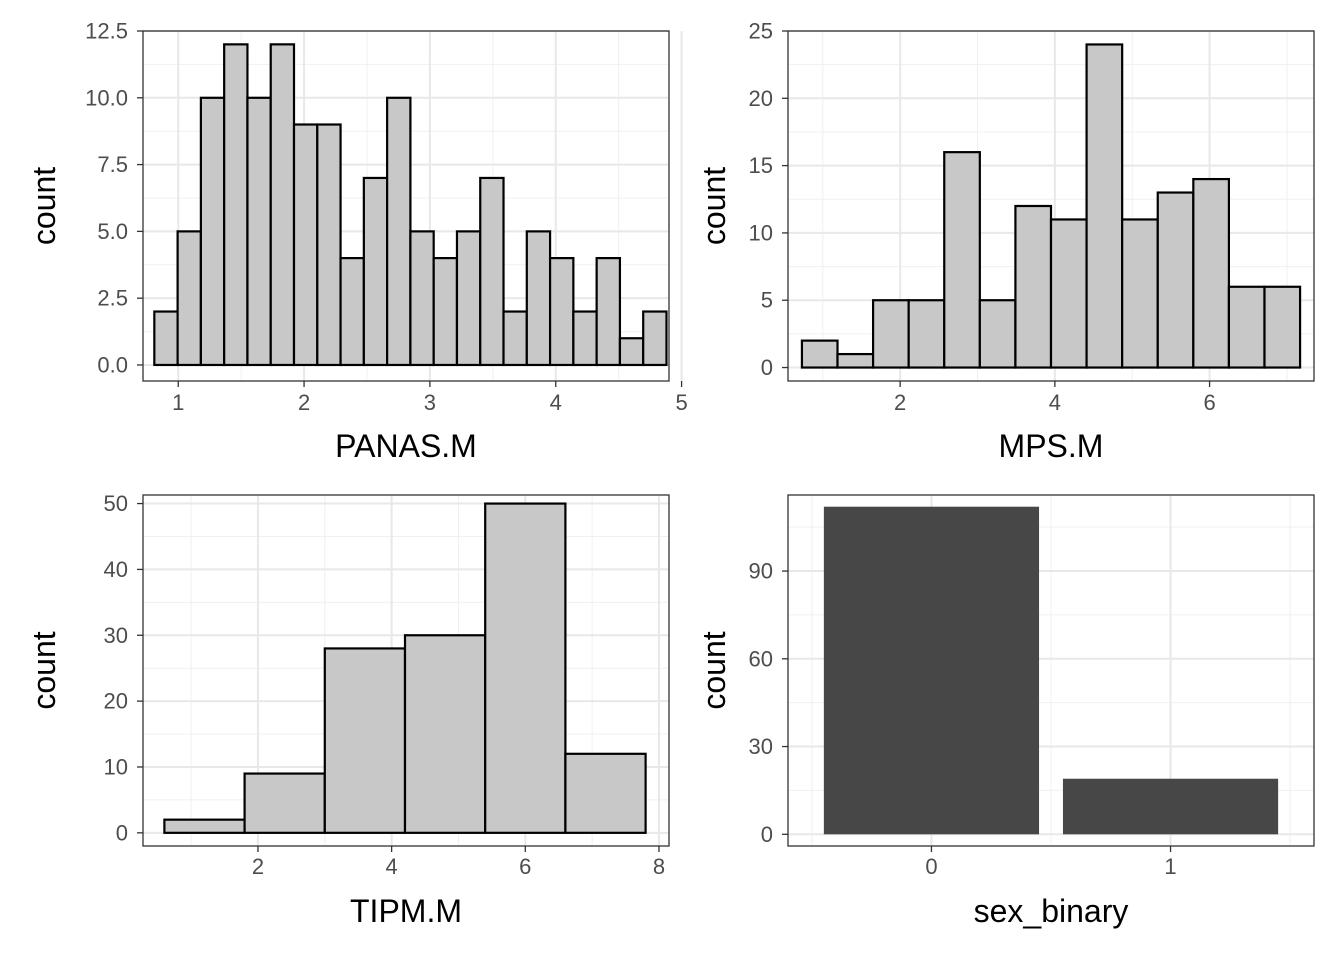 This screenshot has height=960, width=1344. Describe the element at coordinates (761, 658) in the screenshot. I see `y-tick-label: 60` at that location.